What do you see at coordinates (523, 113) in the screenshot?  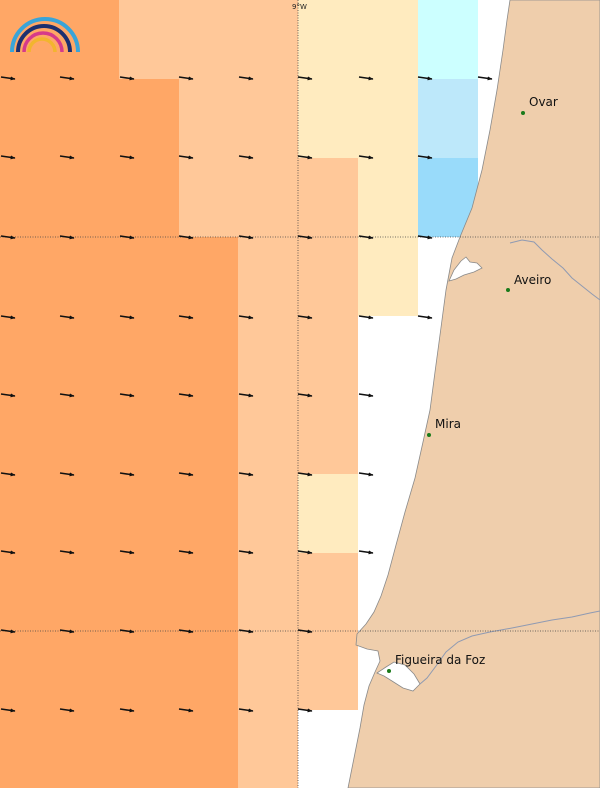 I see `city-dot-ovar` at bounding box center [523, 113].